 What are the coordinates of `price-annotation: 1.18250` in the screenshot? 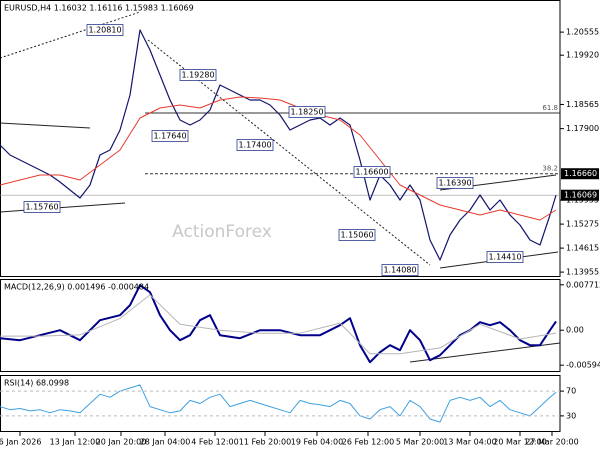 It's located at (306, 112).